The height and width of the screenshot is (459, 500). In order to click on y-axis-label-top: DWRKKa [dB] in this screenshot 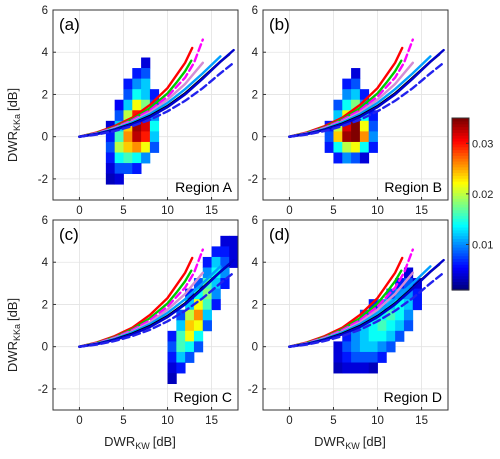, I will do `click(13, 125)`.